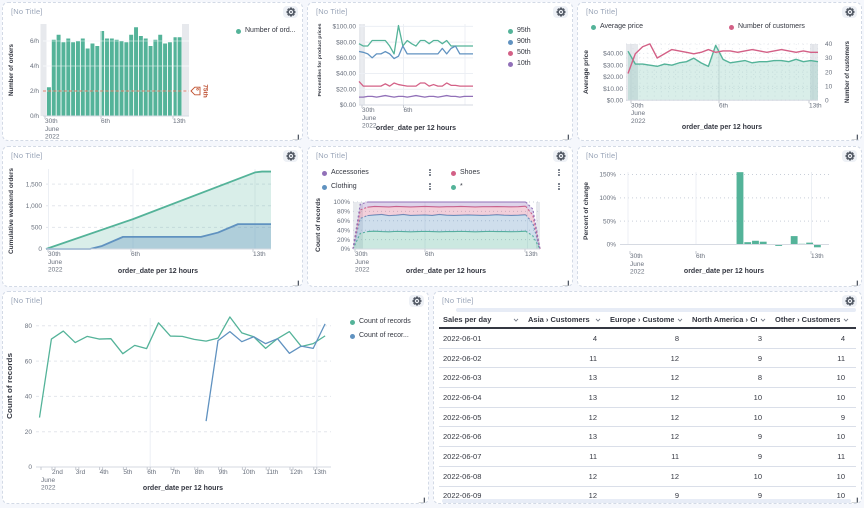 This screenshot has width=864, height=508. What do you see at coordinates (385, 321) in the screenshot?
I see `legend-series-label: Count of records` at bounding box center [385, 321].